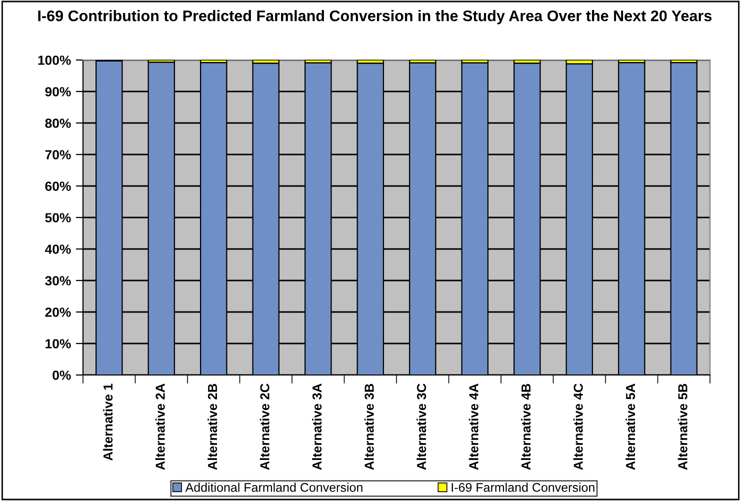  I want to click on y-tick-label: 10%, so click(58, 343).